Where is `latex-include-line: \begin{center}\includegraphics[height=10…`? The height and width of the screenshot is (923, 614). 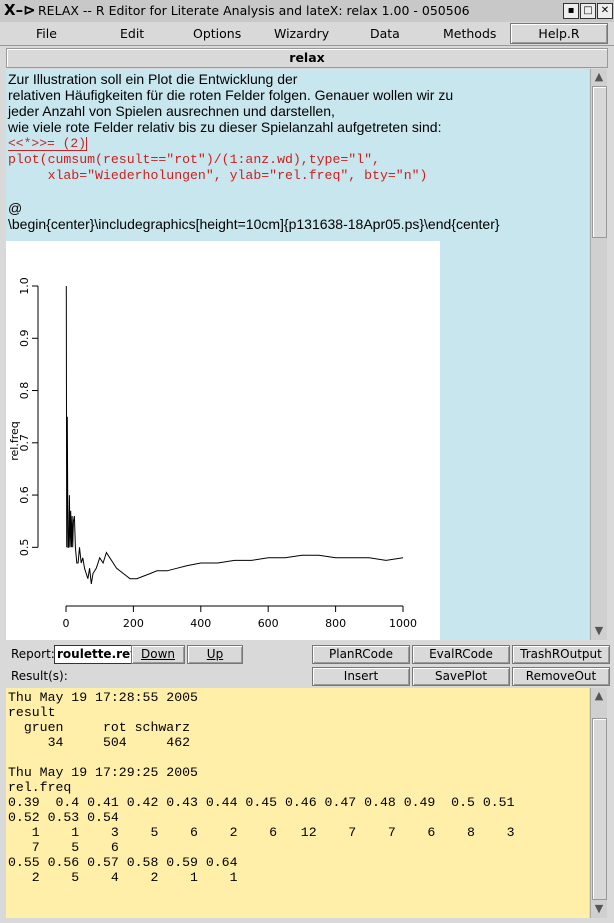
latex-include-line: \begin{center}\includegraphics[height=10… is located at coordinates (254, 224).